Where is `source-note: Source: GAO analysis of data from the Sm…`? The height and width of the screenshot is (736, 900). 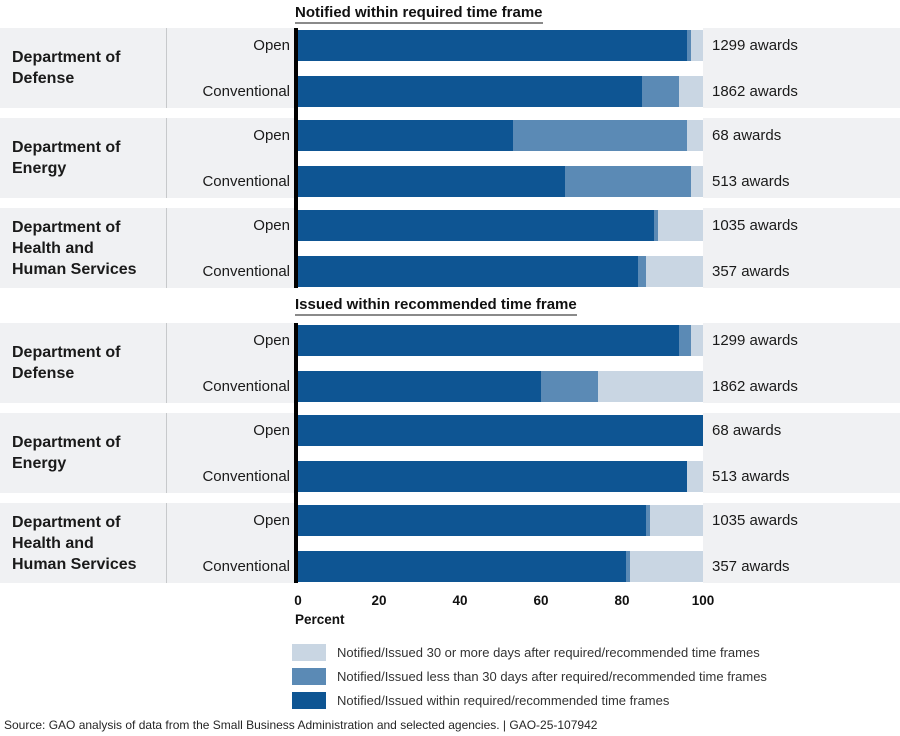
source-note: Source: GAO analysis of data from the Sm… is located at coordinates (301, 725).